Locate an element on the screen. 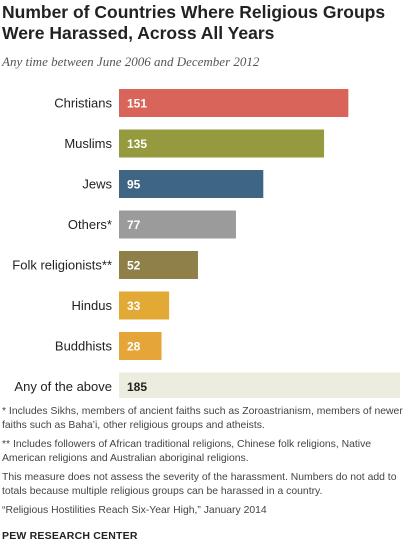 The image size is (413, 554). category-label-muslims: Muslims is located at coordinates (88, 143).